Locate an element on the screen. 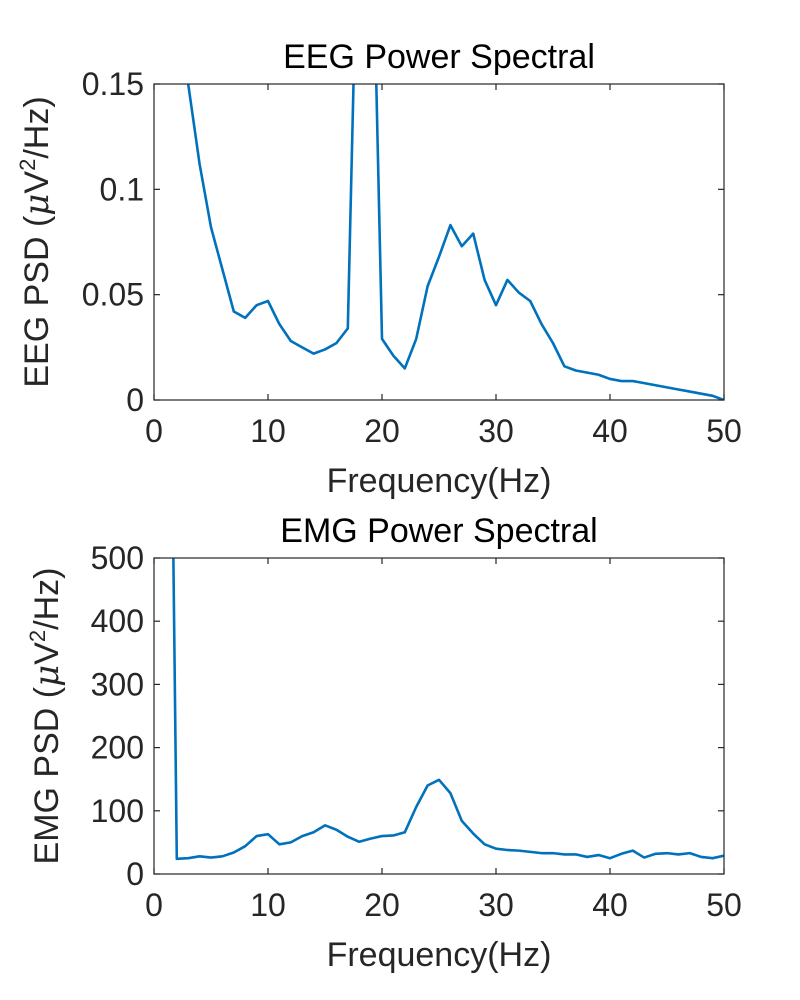 The height and width of the screenshot is (1000, 800). emg-y-tick-label: 200 is located at coordinates (117, 748).